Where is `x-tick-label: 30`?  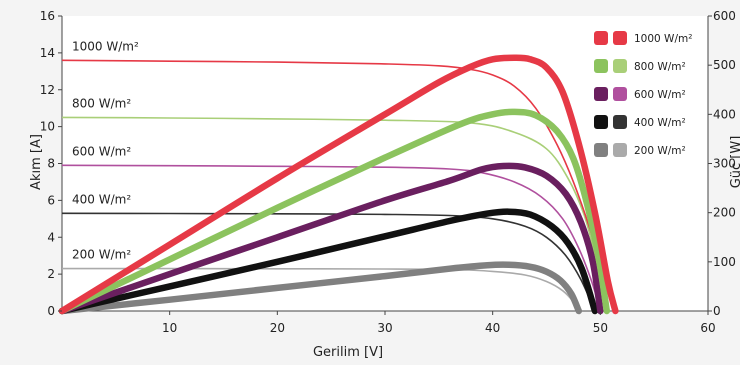 x-tick-label: 30 is located at coordinates (384, 328).